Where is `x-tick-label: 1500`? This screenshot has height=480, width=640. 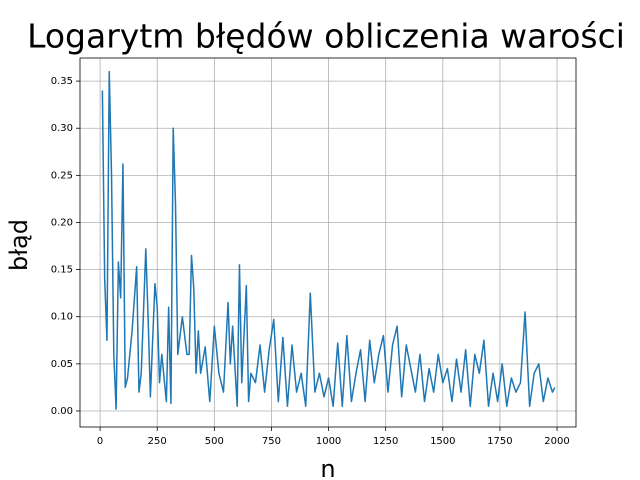 x-tick-label: 1500 is located at coordinates (442, 441).